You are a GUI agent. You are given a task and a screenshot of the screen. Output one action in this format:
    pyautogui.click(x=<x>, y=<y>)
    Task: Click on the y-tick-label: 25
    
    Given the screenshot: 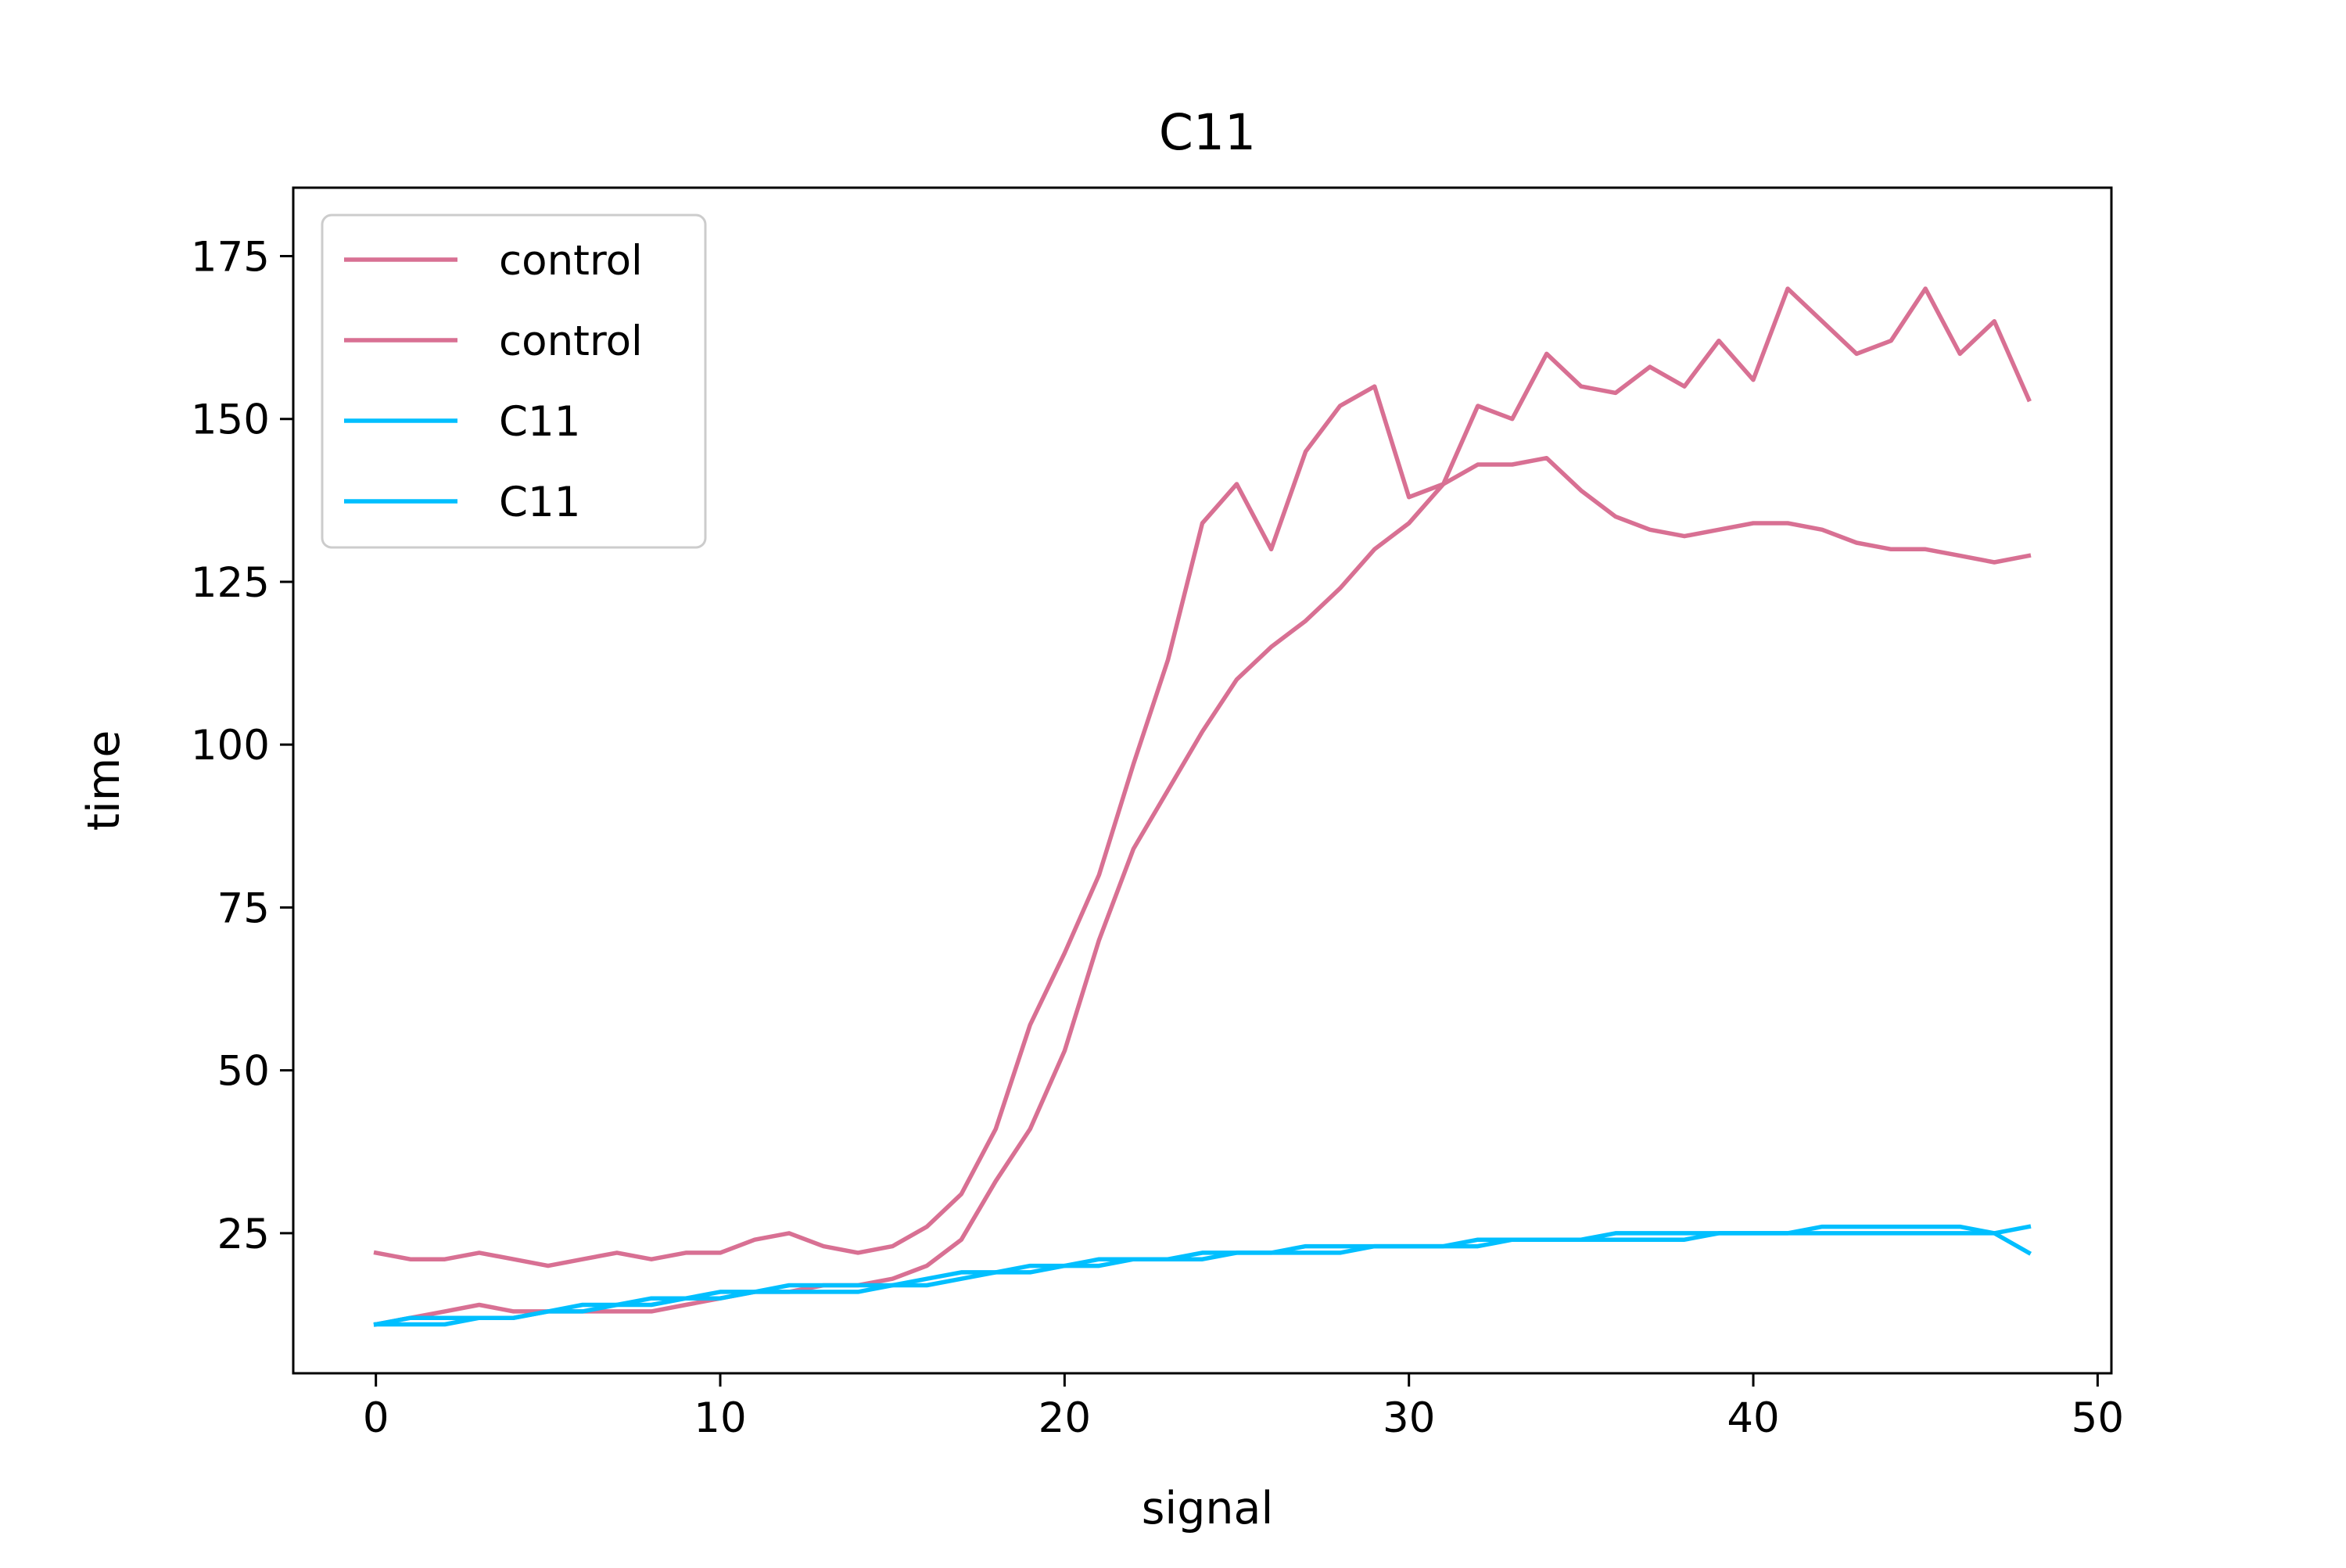 What is the action you would take?
    pyautogui.click(x=244, y=1234)
    